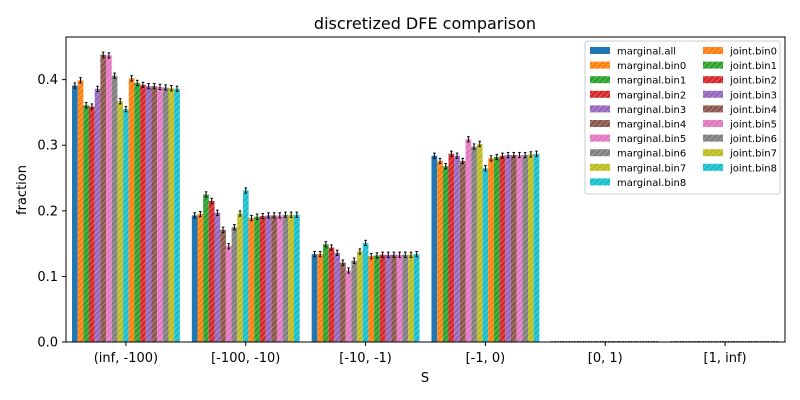 The height and width of the screenshot is (400, 800). What do you see at coordinates (97, 88) in the screenshot?
I see `error-bar-marginal.bin3-0` at bounding box center [97, 88].